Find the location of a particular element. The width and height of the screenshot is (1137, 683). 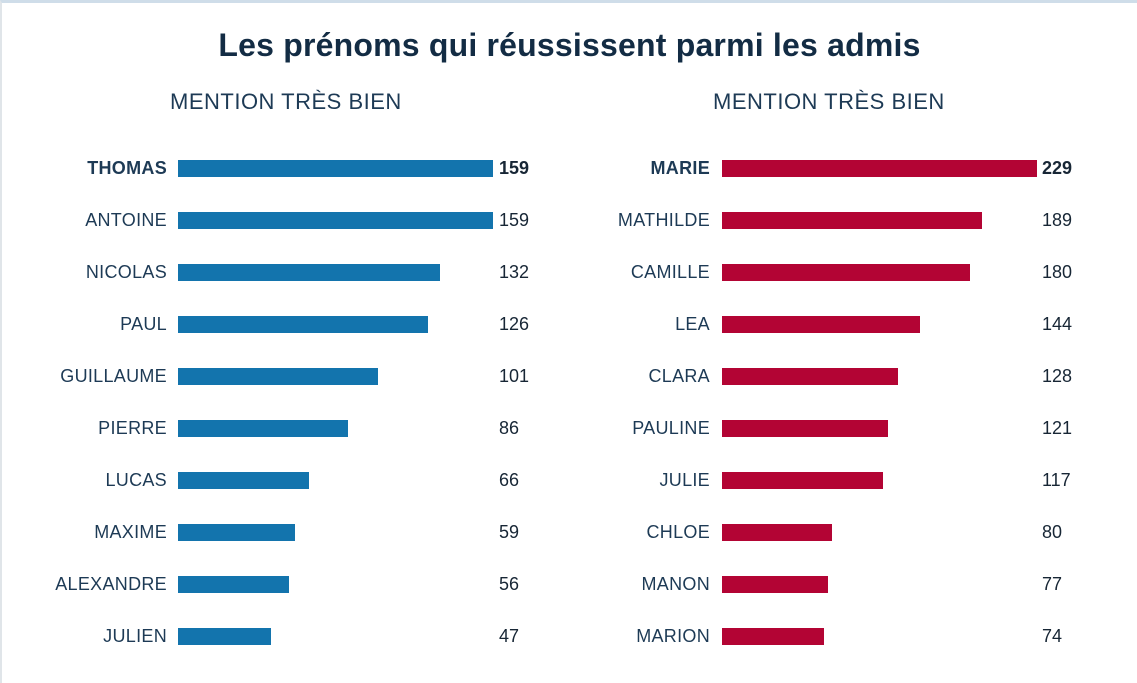

bar-value: 77 is located at coordinates (1052, 583).